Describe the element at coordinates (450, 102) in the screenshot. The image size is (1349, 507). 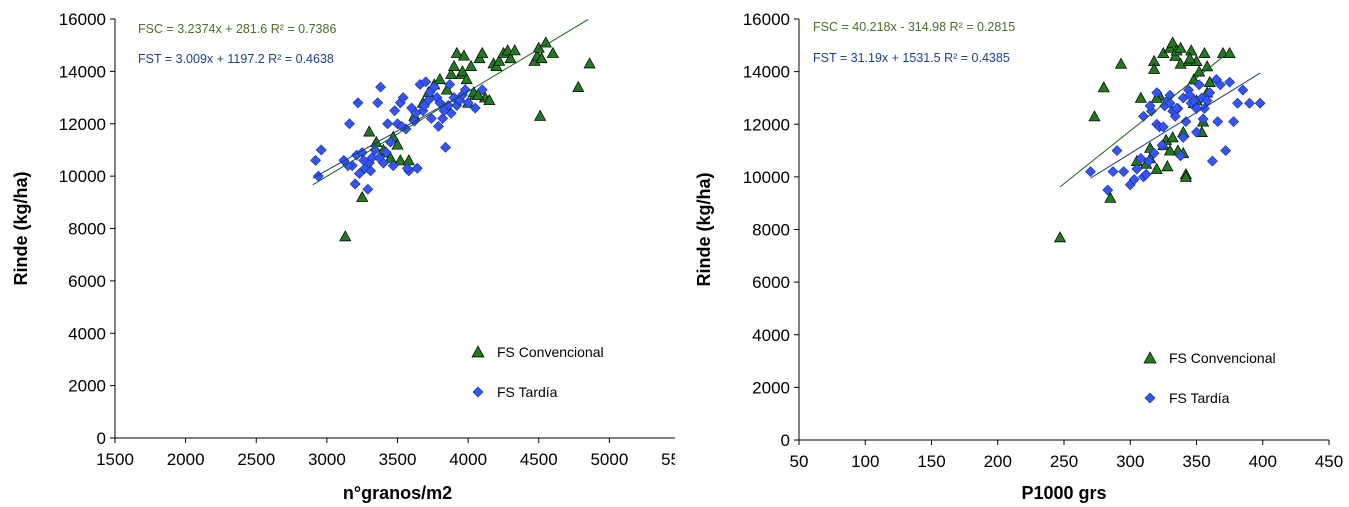
I see `trendline-fsc` at that location.